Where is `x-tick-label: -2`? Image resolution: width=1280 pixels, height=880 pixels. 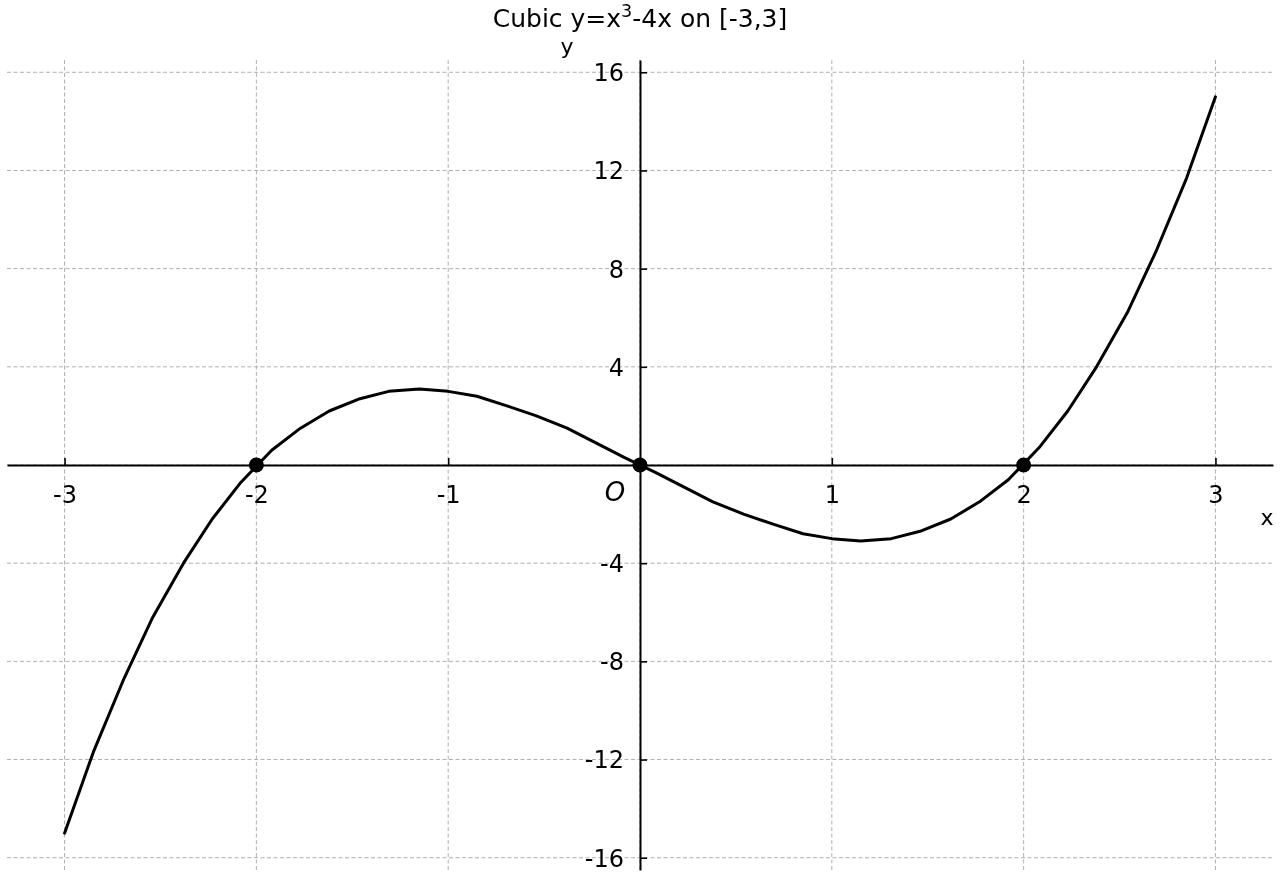 x-tick-label: -2 is located at coordinates (256, 494).